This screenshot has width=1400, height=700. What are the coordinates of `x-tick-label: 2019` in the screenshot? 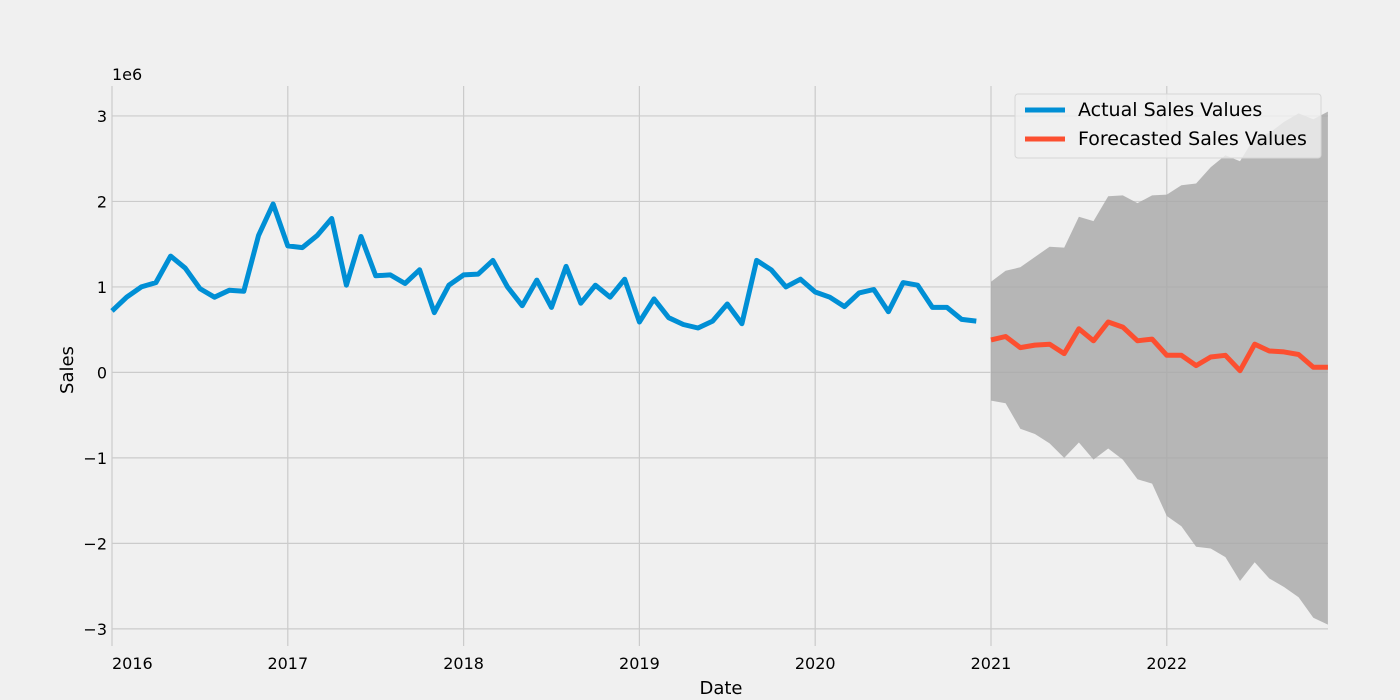 It's located at (639, 663).